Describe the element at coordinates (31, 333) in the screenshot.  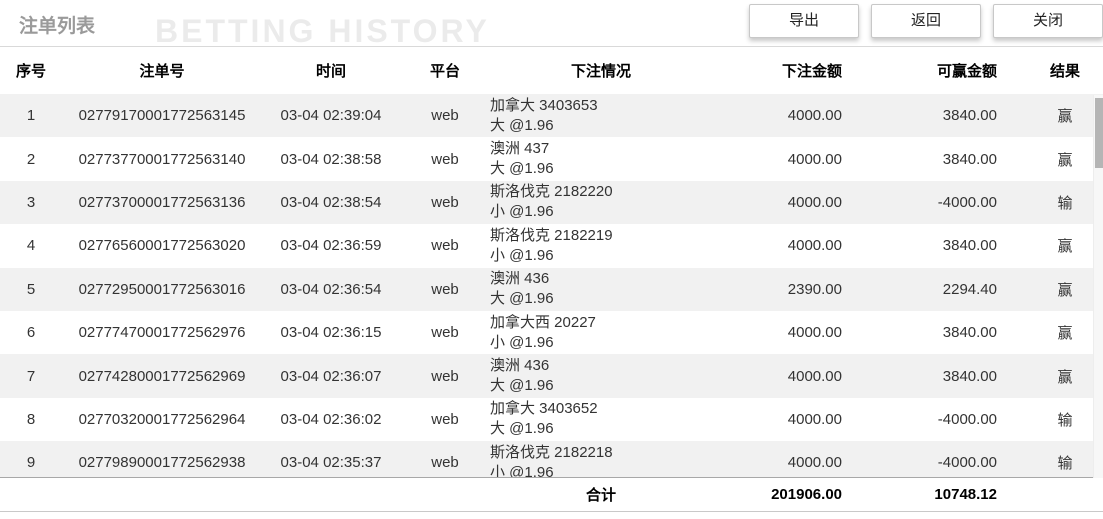
I see `cell-row-number: 6` at that location.